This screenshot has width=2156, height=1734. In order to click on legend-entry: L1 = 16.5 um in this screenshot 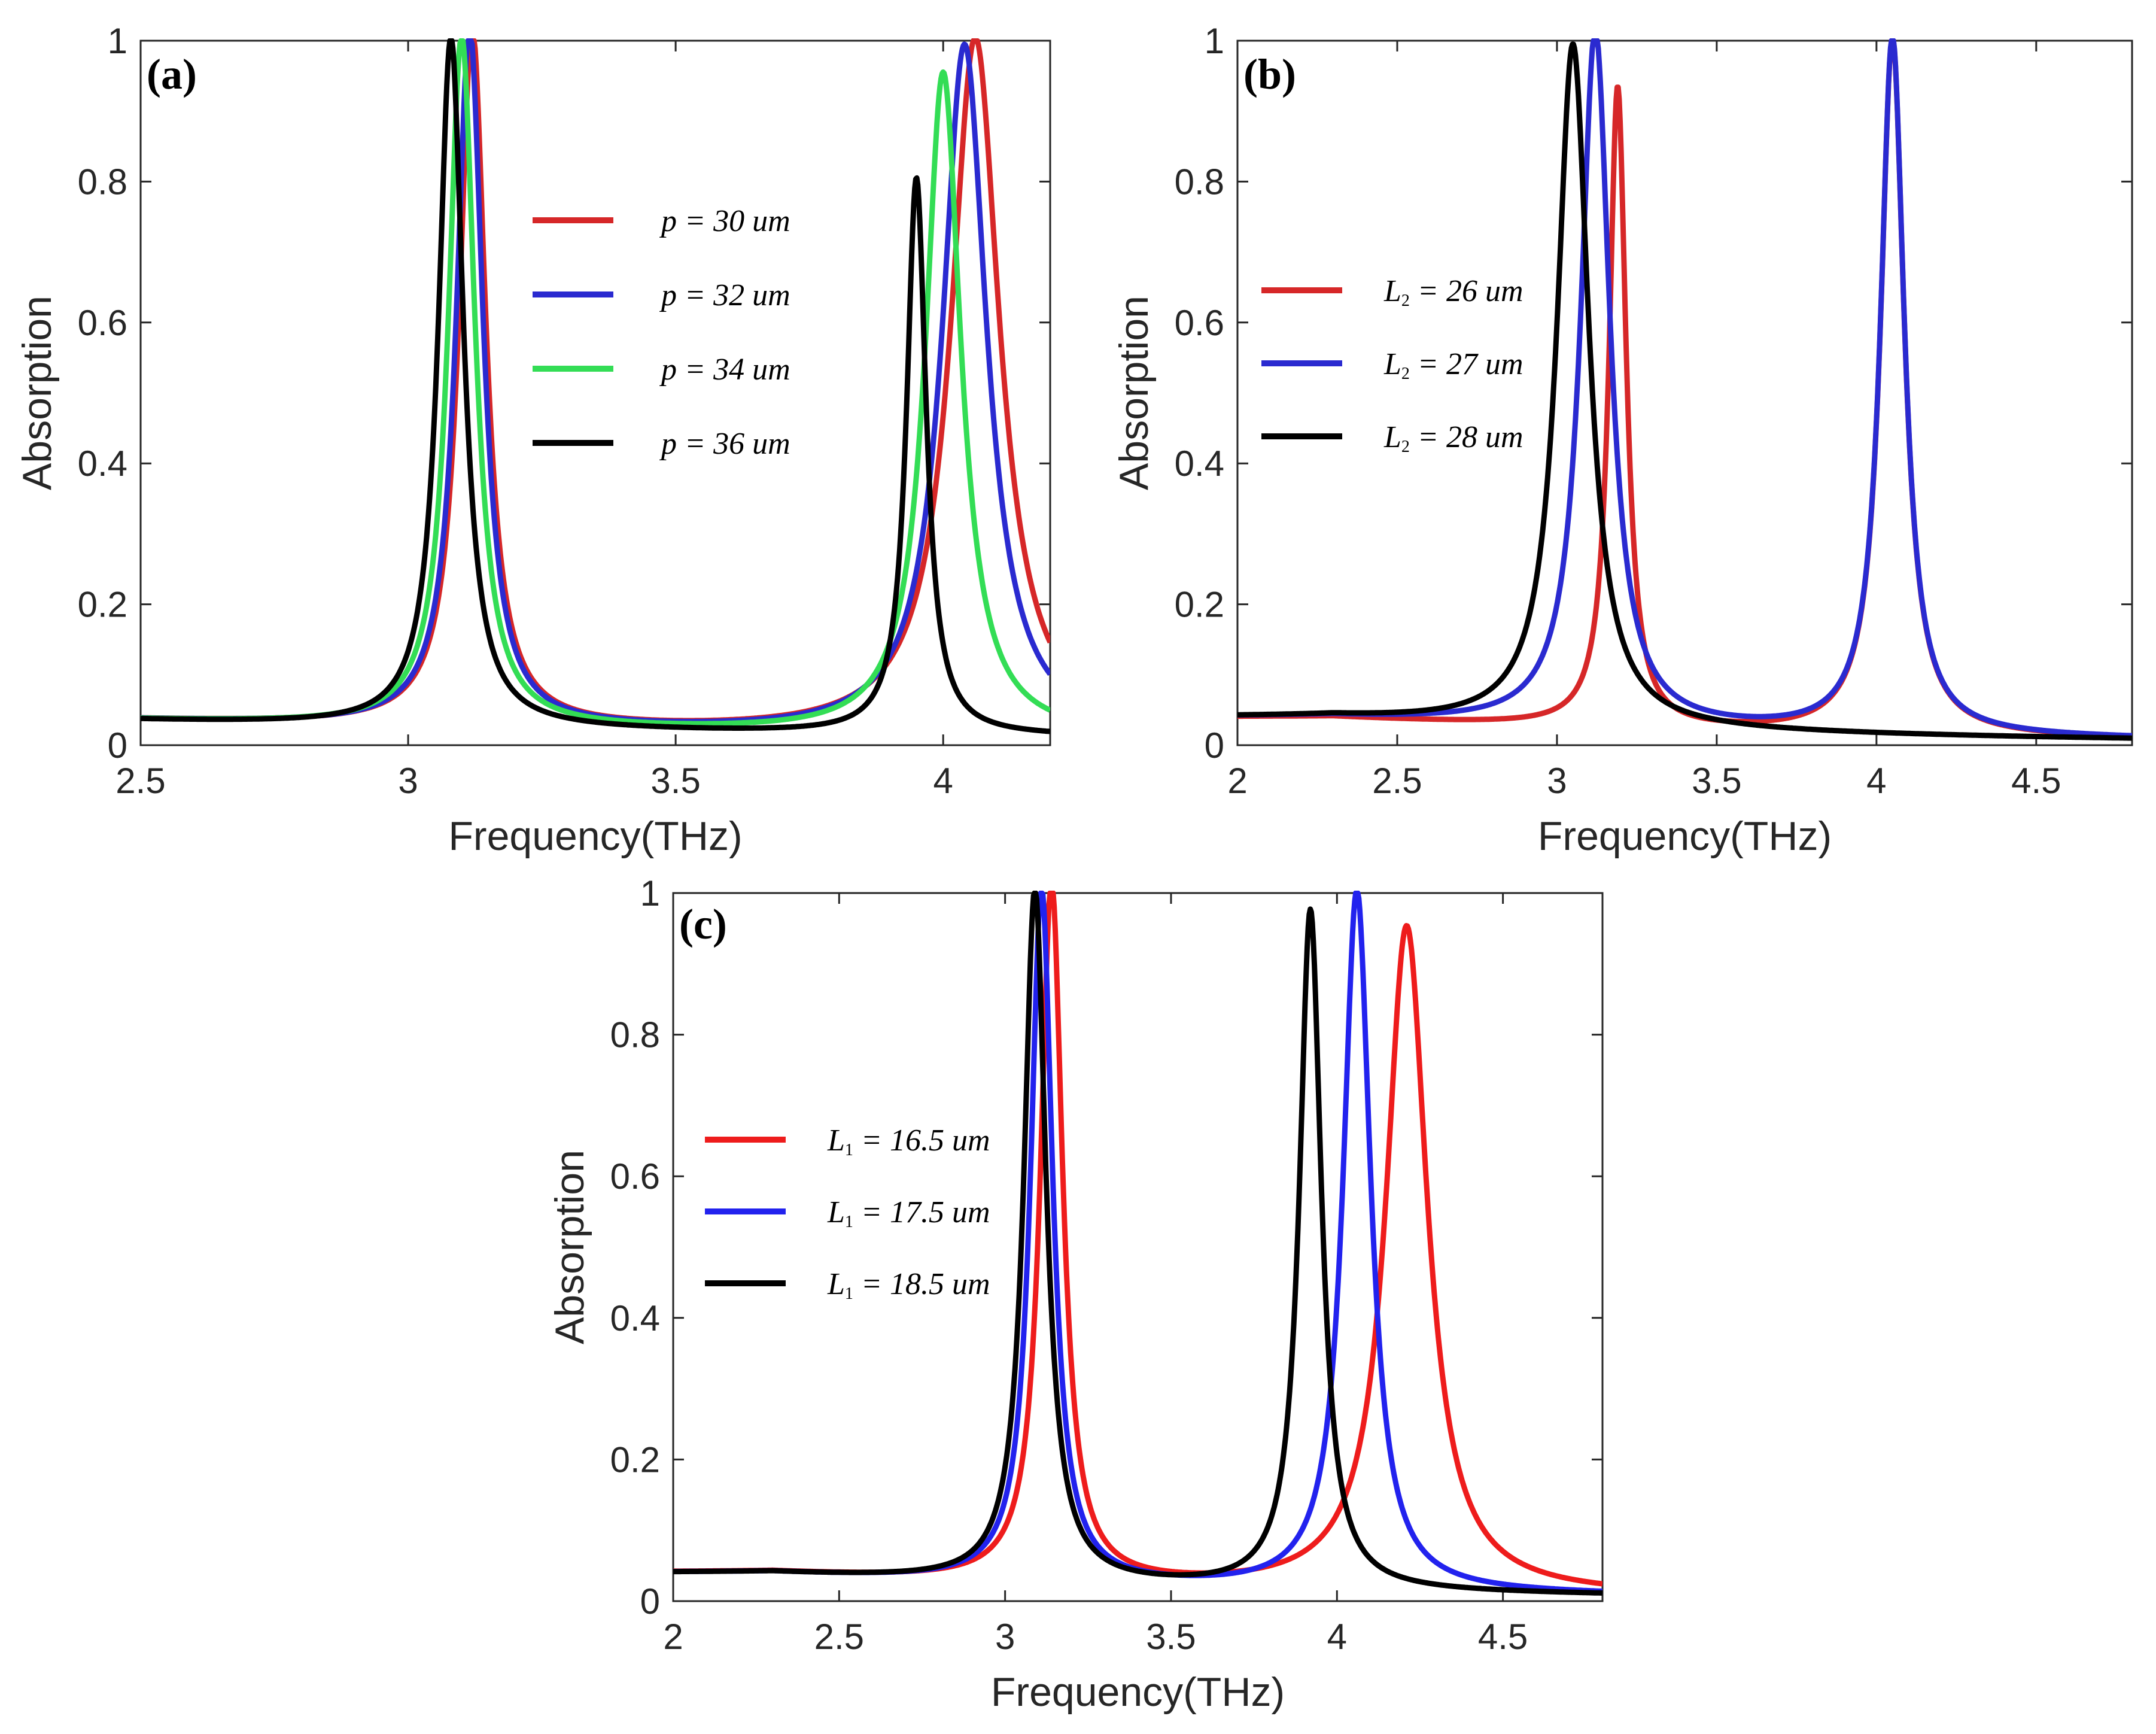, I will do `click(908, 1141)`.